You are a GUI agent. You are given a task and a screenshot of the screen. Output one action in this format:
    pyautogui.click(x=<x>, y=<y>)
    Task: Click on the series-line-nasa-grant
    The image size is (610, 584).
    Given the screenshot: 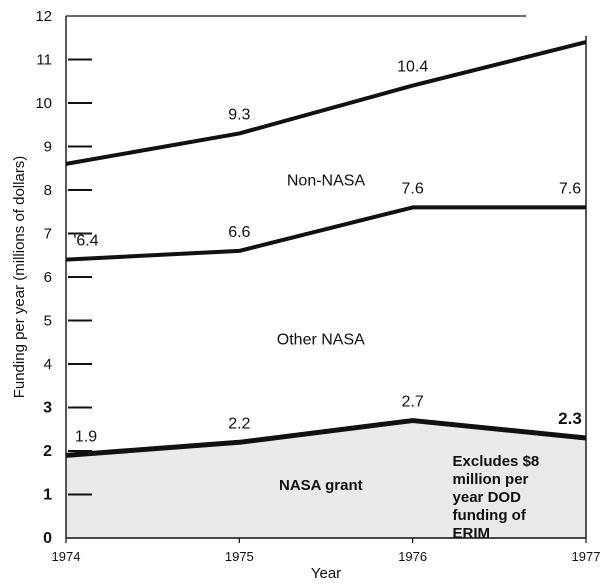 What is the action you would take?
    pyautogui.click(x=326, y=438)
    